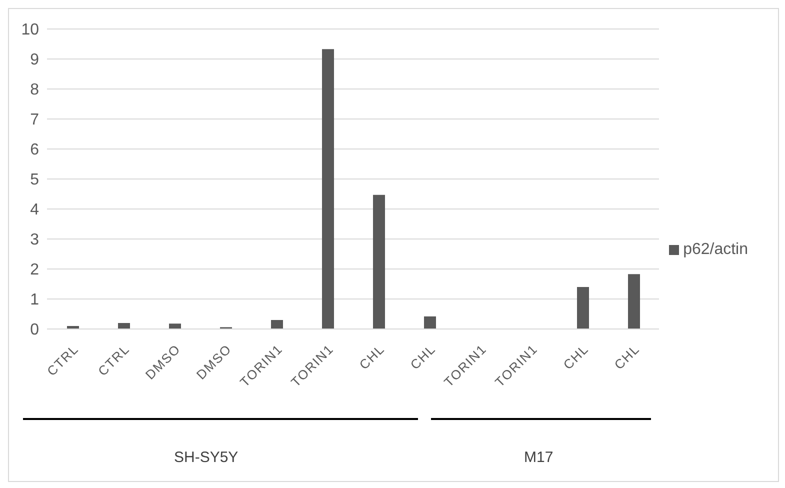 The width and height of the screenshot is (785, 488). Describe the element at coordinates (30, 30) in the screenshot. I see `y-tick-label: 10` at that location.